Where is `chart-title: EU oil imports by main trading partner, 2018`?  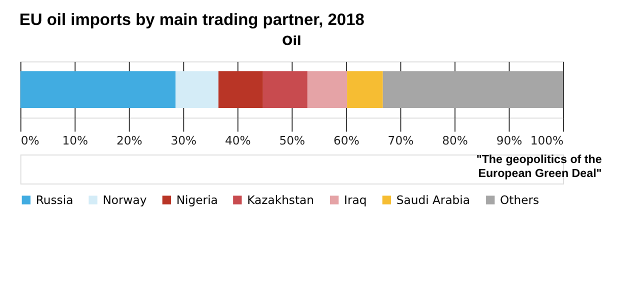
chart-title: EU oil imports by main trading partner, 2018 is located at coordinates (191, 20).